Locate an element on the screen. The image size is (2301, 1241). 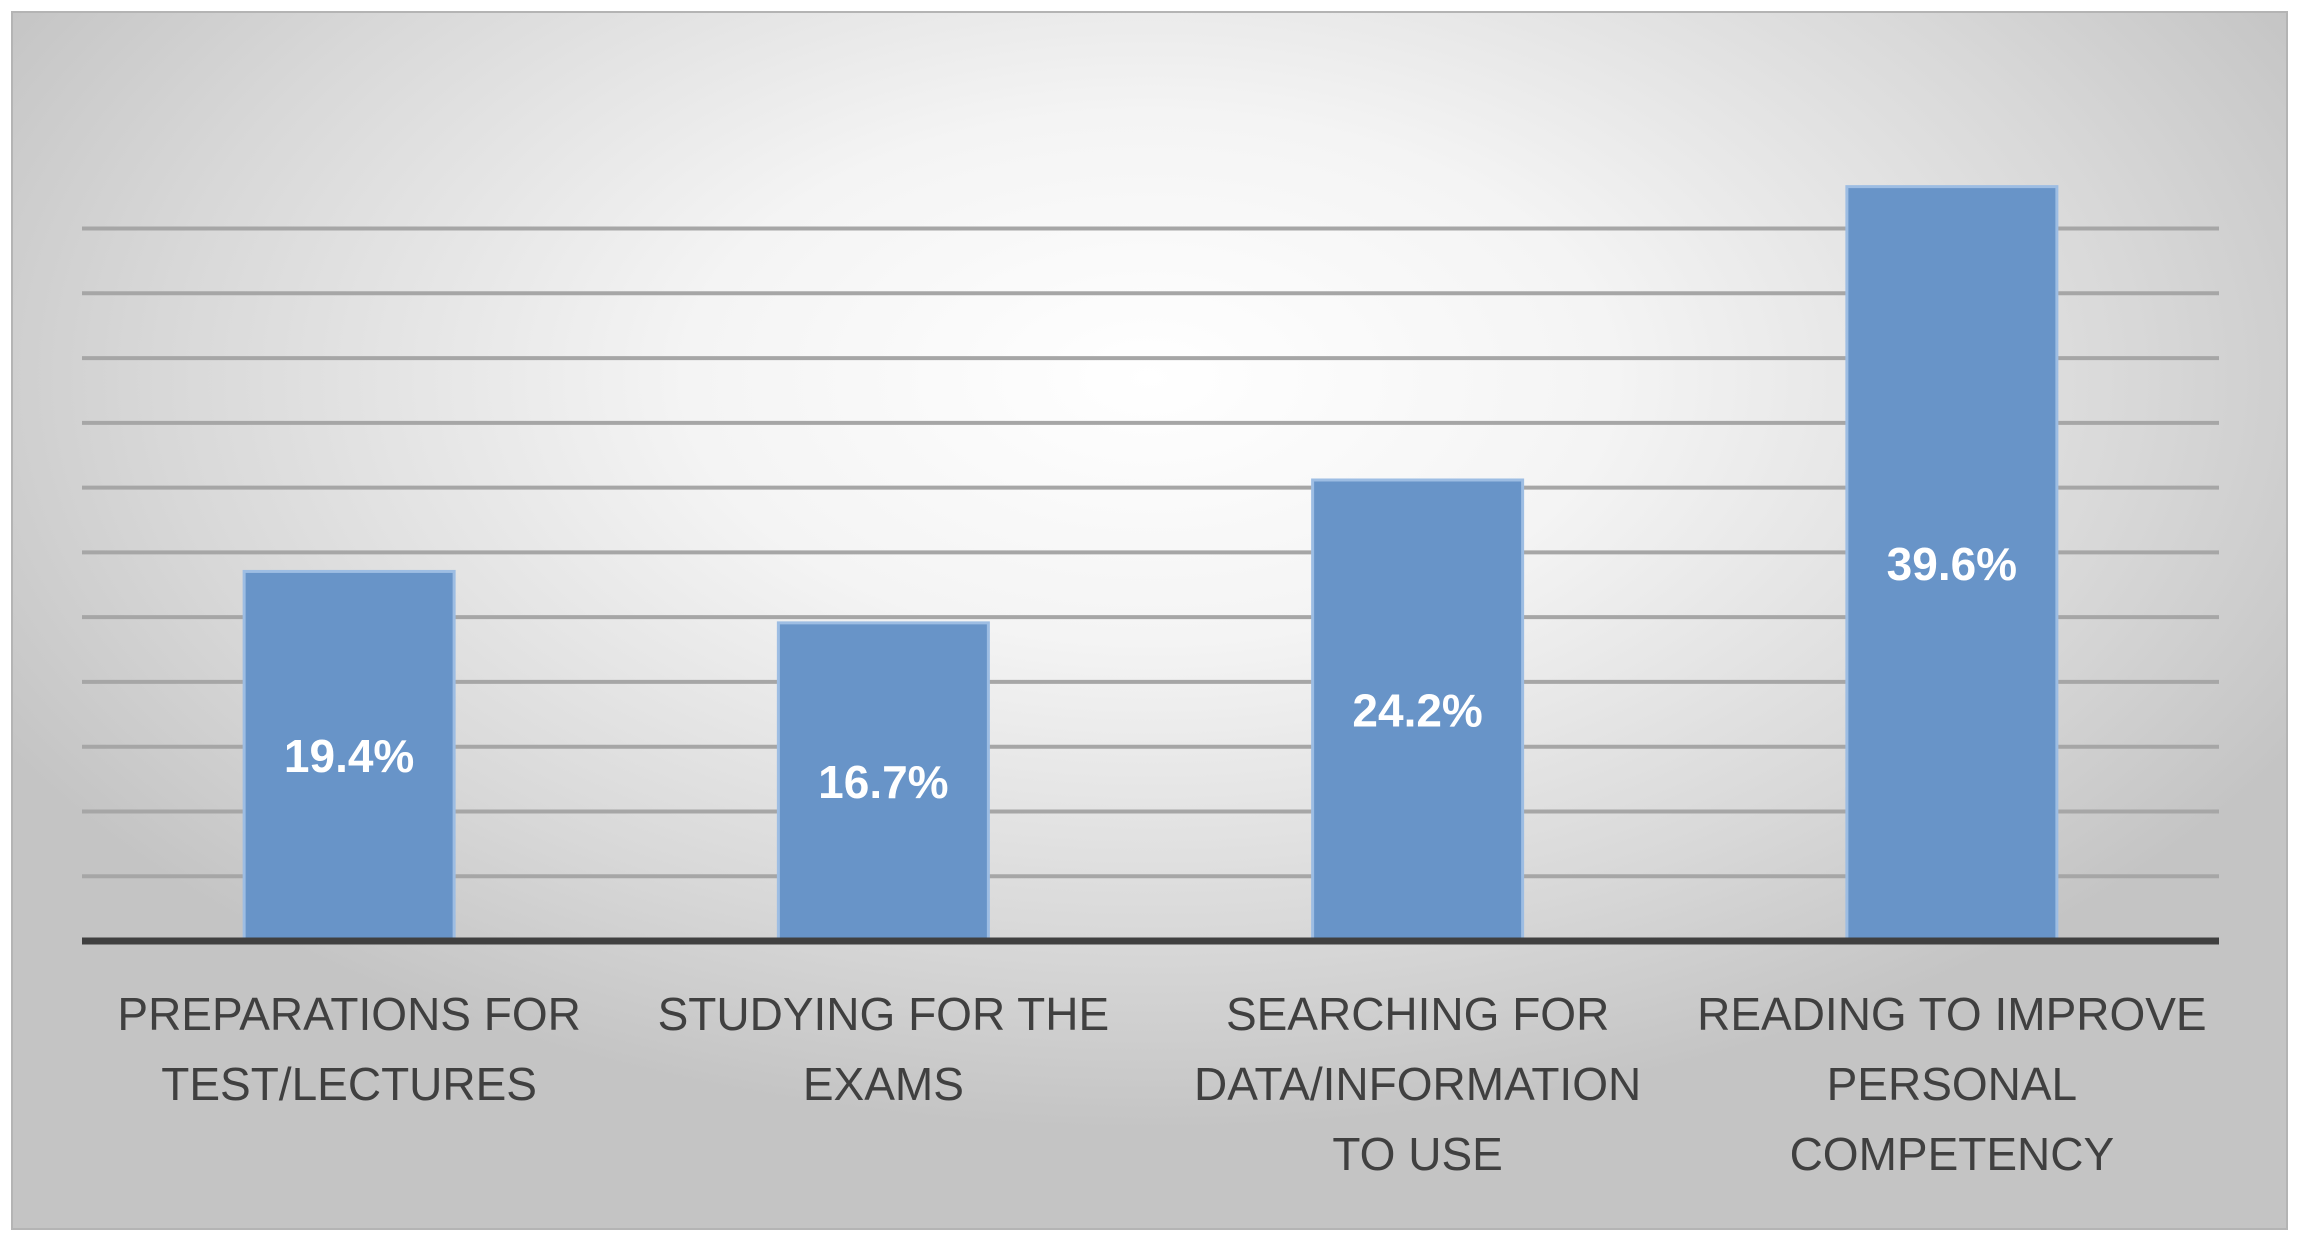
bar-value-label: 39.6% is located at coordinates (1952, 564).